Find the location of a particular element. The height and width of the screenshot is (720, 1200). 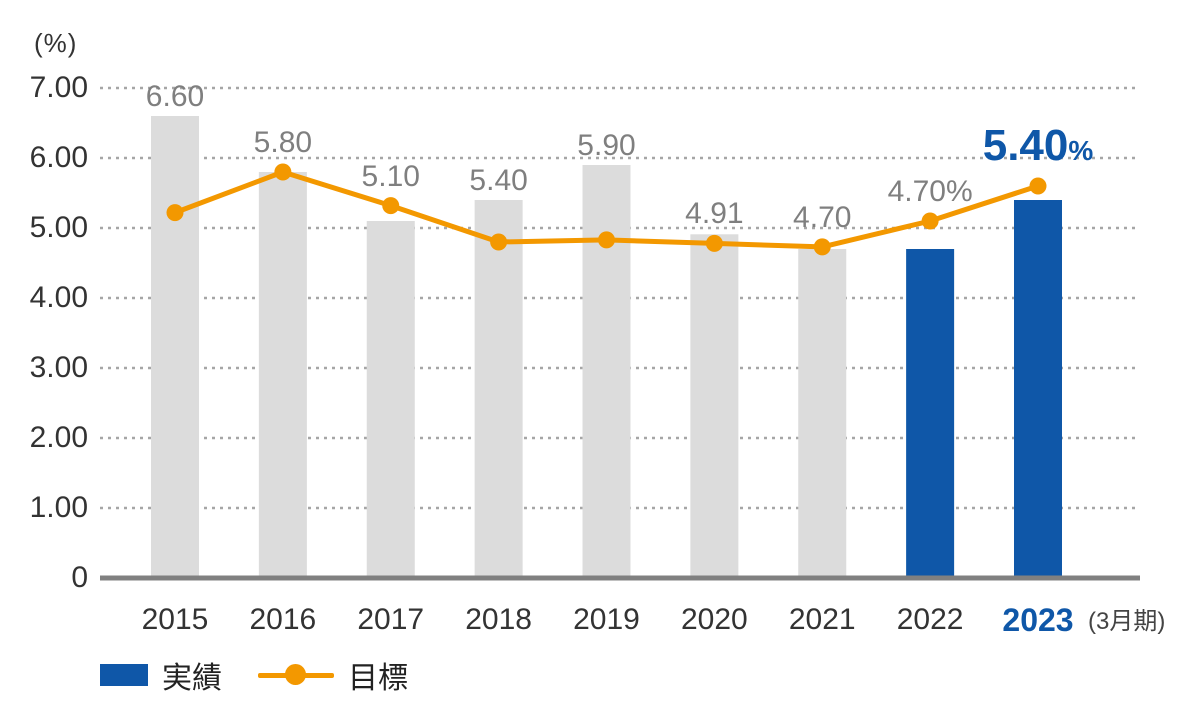

y-tick-label: 2.00 is located at coordinates (58, 437).